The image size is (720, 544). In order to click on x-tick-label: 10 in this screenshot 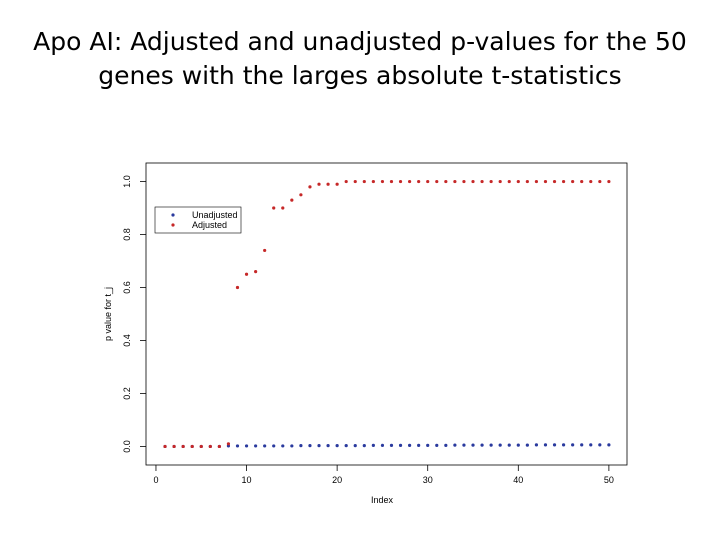, I will do `click(247, 480)`.